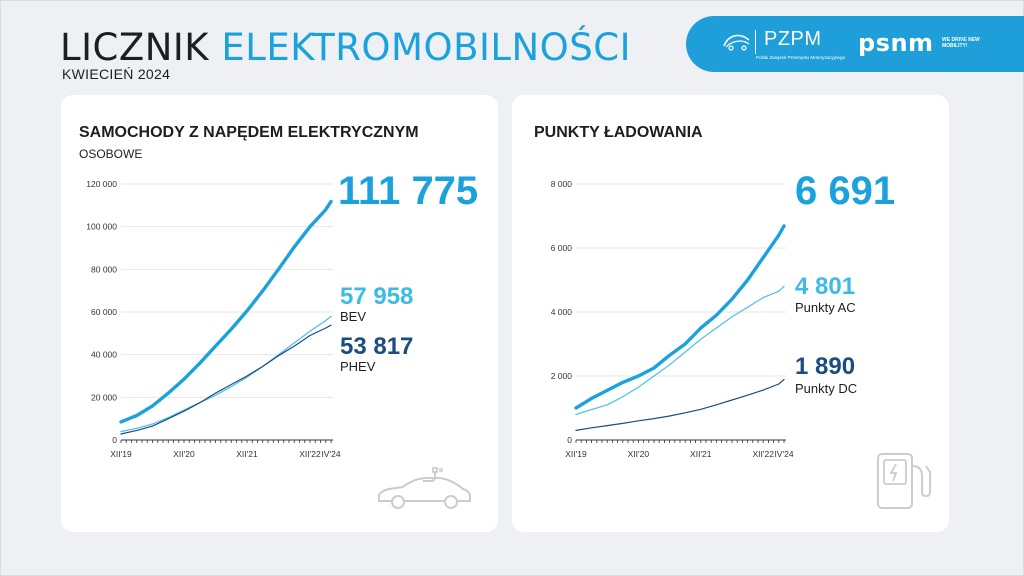 The width and height of the screenshot is (1024, 576). Describe the element at coordinates (763, 454) in the screenshot. I see `charging-x-tick-label: XII'22` at that location.